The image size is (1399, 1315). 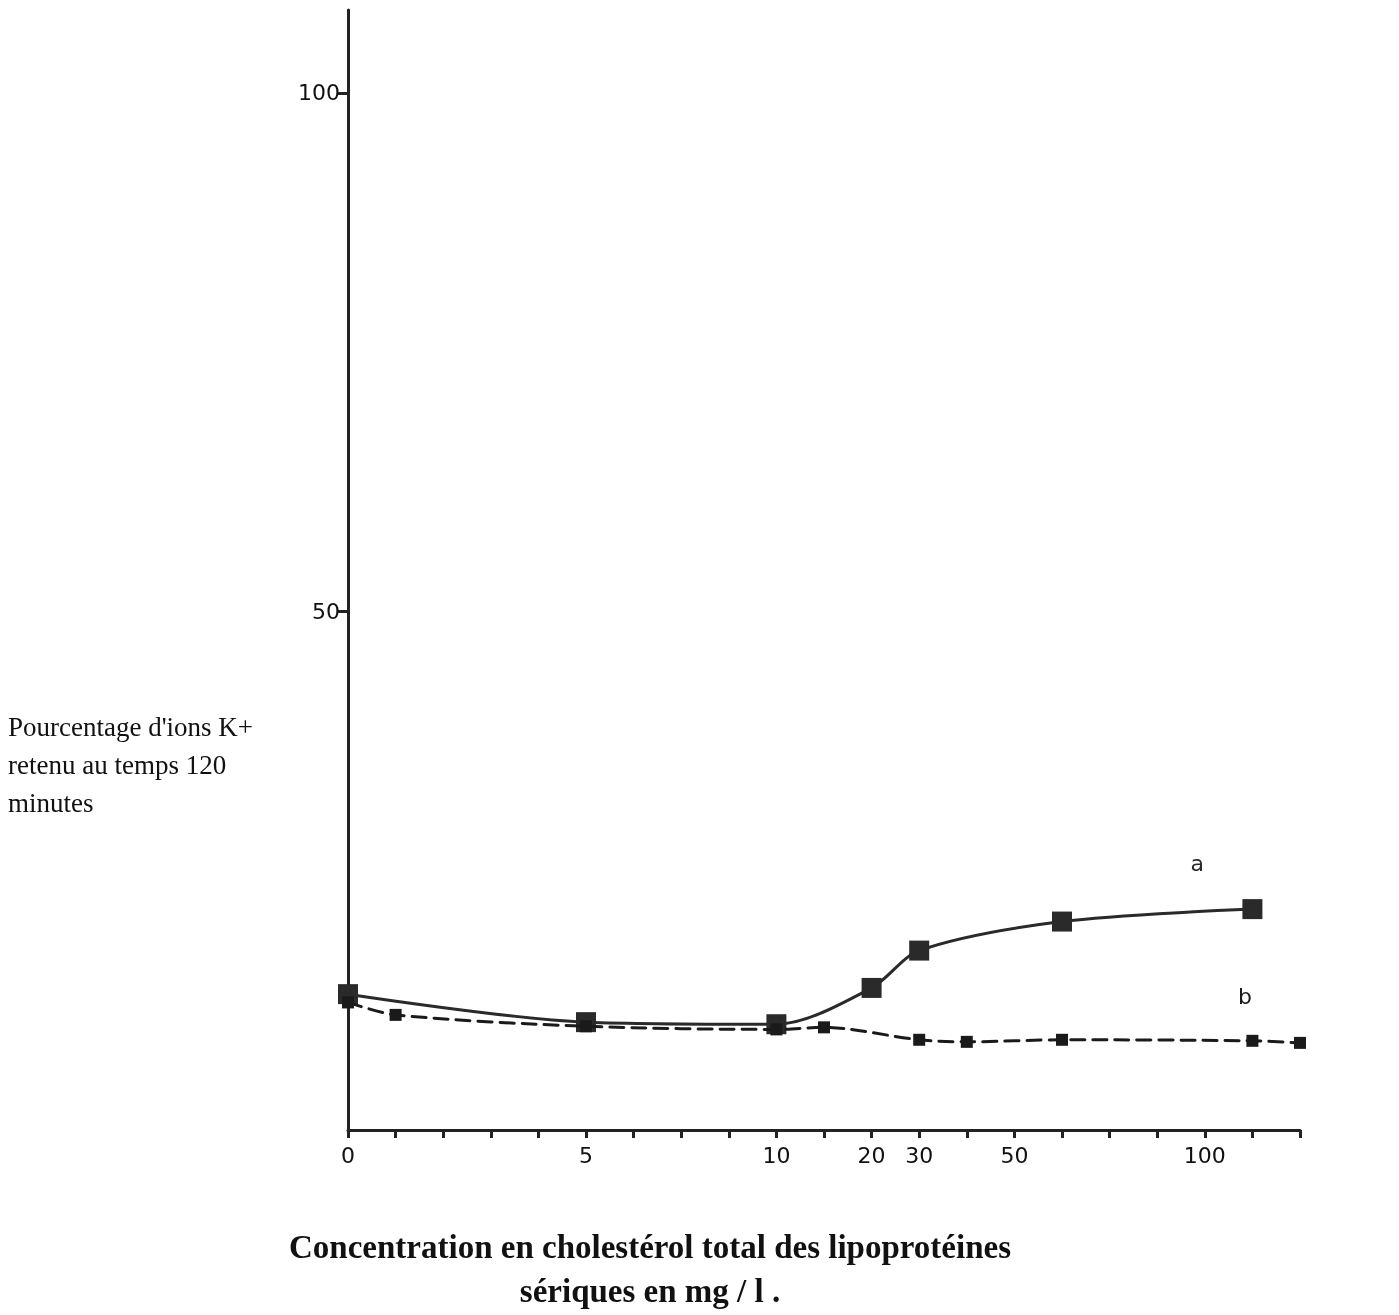 I want to click on y-axis-title: Pourcentage d'ions K+ retenu au temps 120 minutes, so click(x=131, y=765).